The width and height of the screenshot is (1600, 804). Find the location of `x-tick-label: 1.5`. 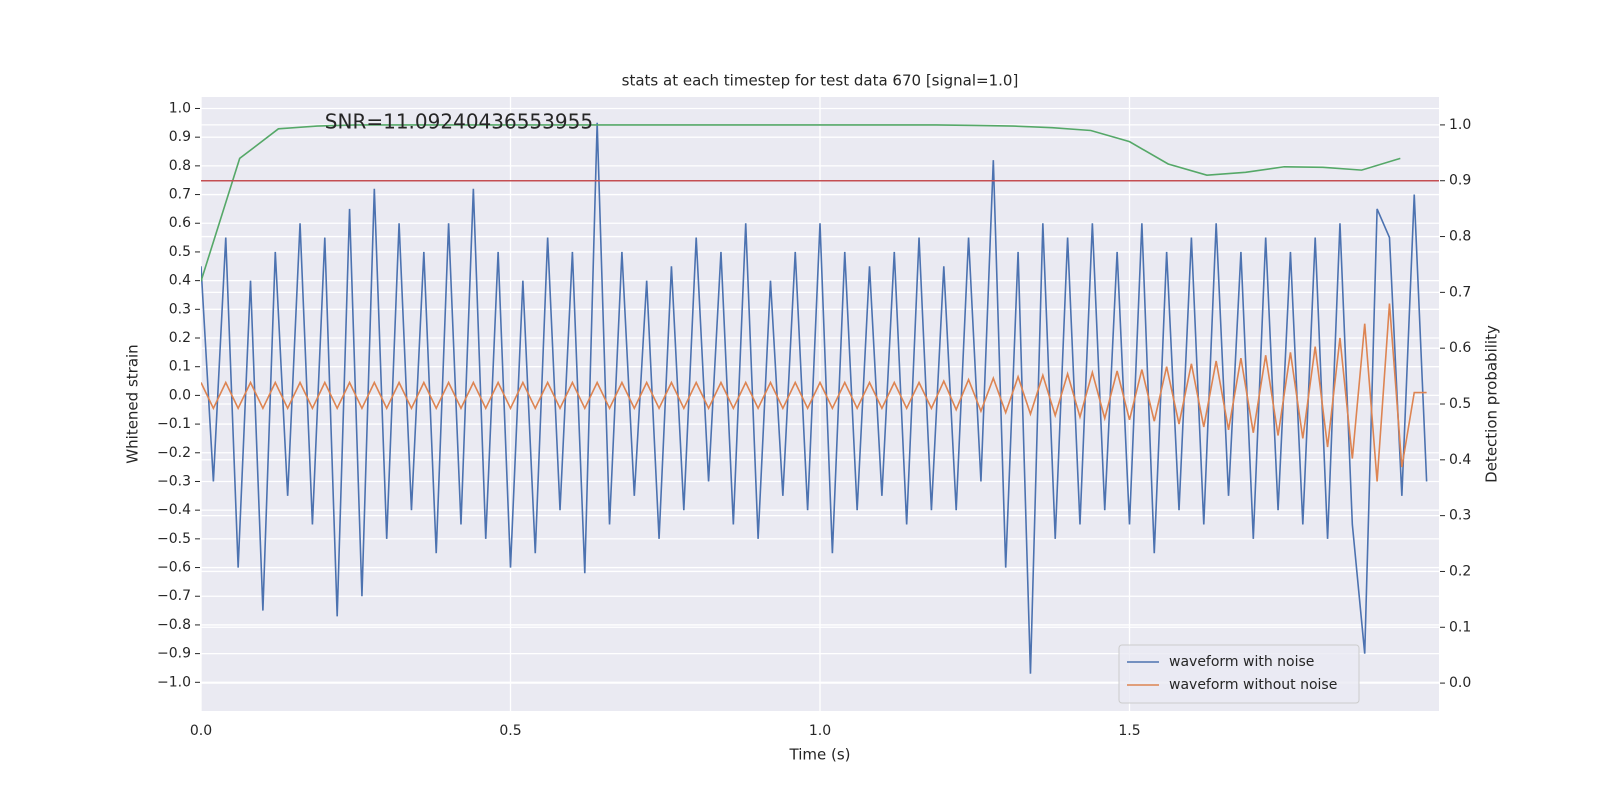

x-tick-label: 1.5 is located at coordinates (1129, 731).